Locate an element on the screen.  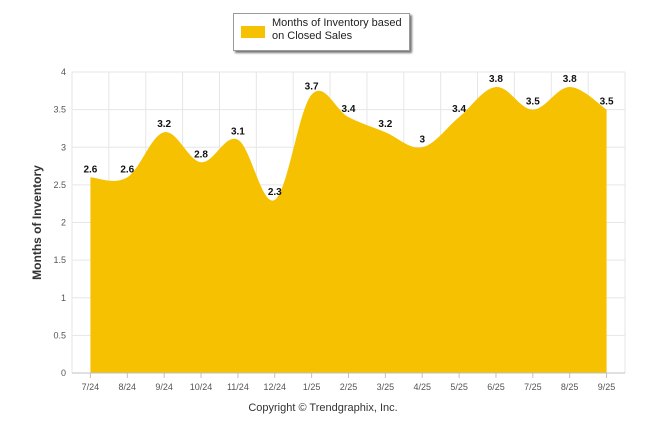
y-tick-label: 1.5 is located at coordinates (59, 260).